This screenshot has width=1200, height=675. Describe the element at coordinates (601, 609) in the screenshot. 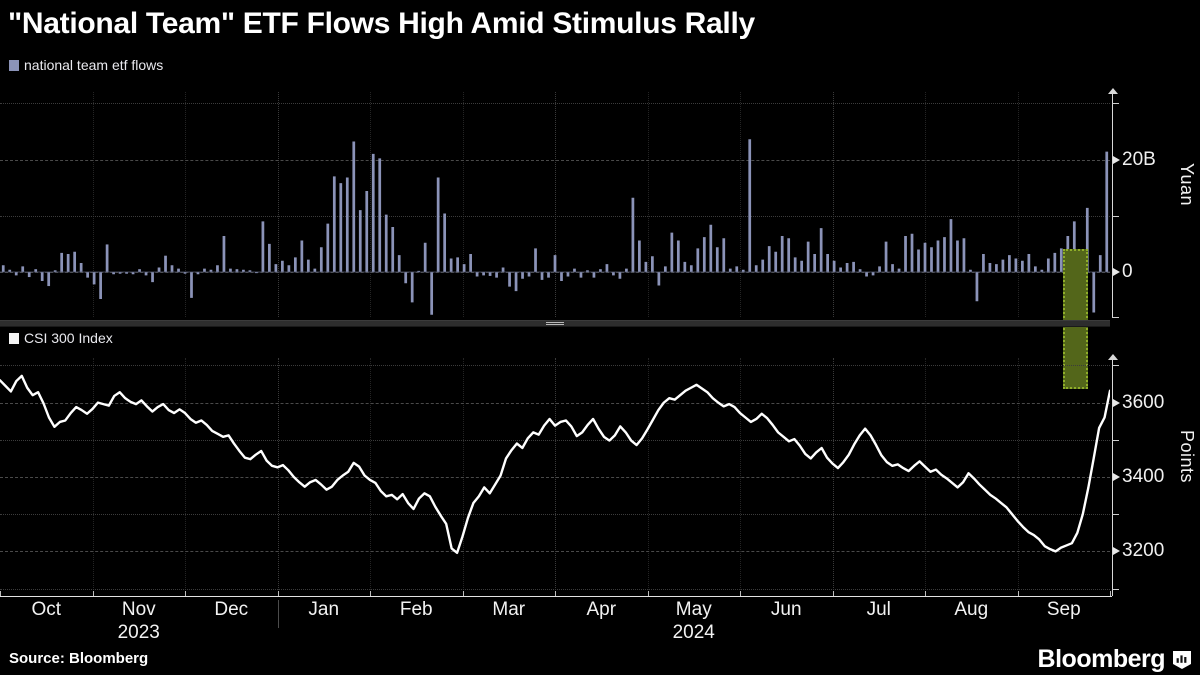

I see `x-axis-label-apr: Apr` at that location.